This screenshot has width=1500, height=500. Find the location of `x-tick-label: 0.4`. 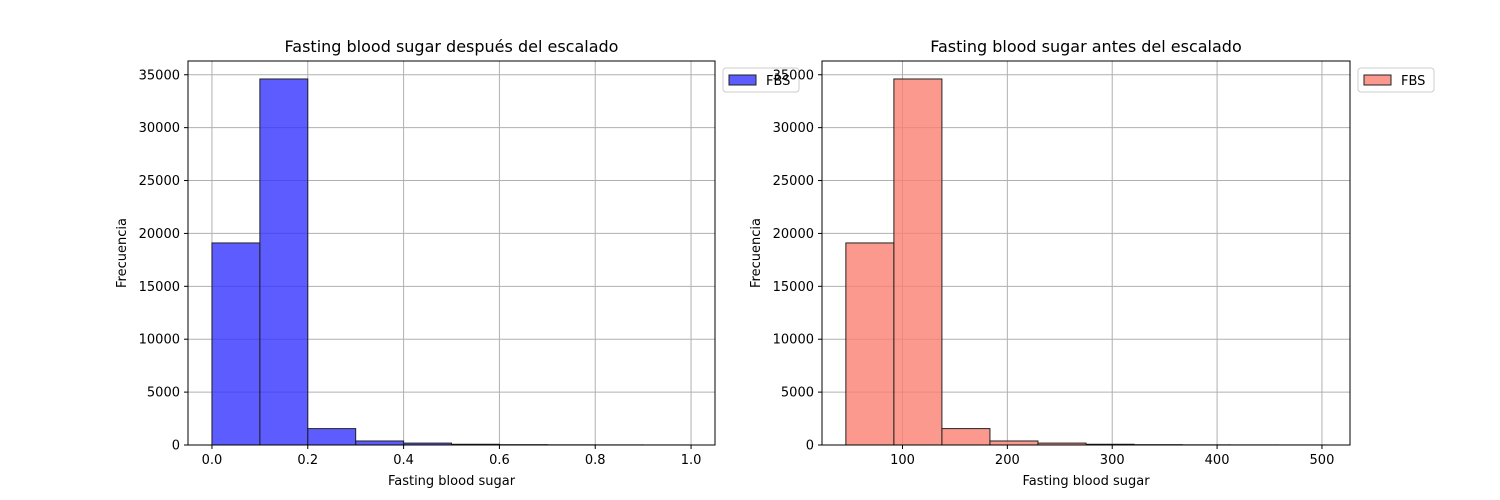

x-tick-label: 0.4 is located at coordinates (403, 460).